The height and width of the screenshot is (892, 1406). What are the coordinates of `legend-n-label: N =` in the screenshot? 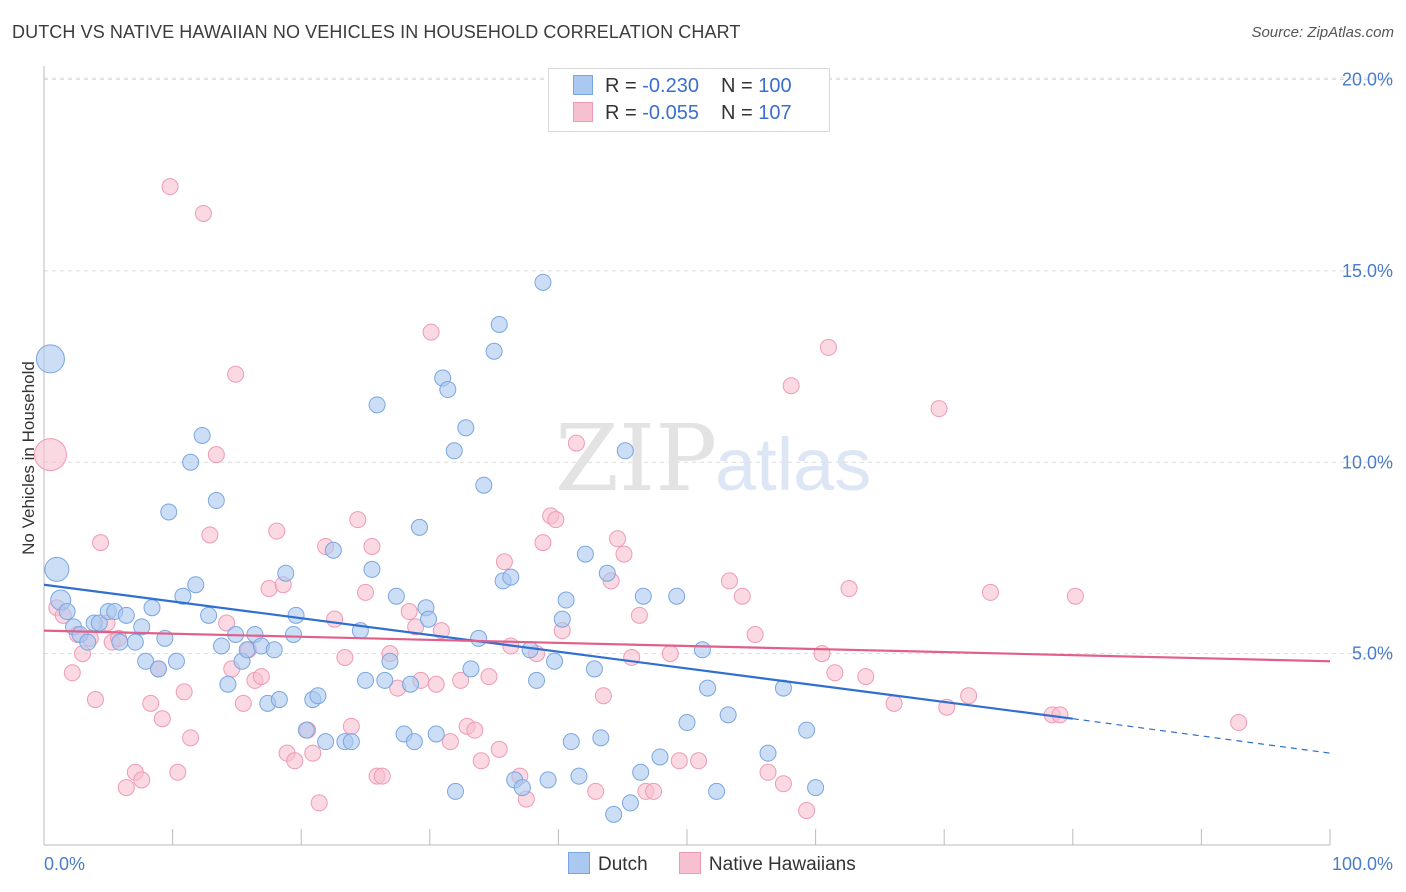 It's located at (739, 113).